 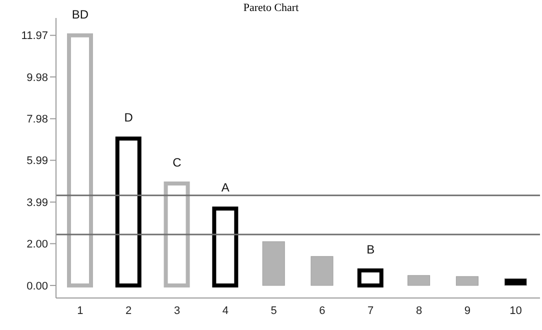 What do you see at coordinates (80, 310) in the screenshot?
I see `x-tick-label: 1` at bounding box center [80, 310].